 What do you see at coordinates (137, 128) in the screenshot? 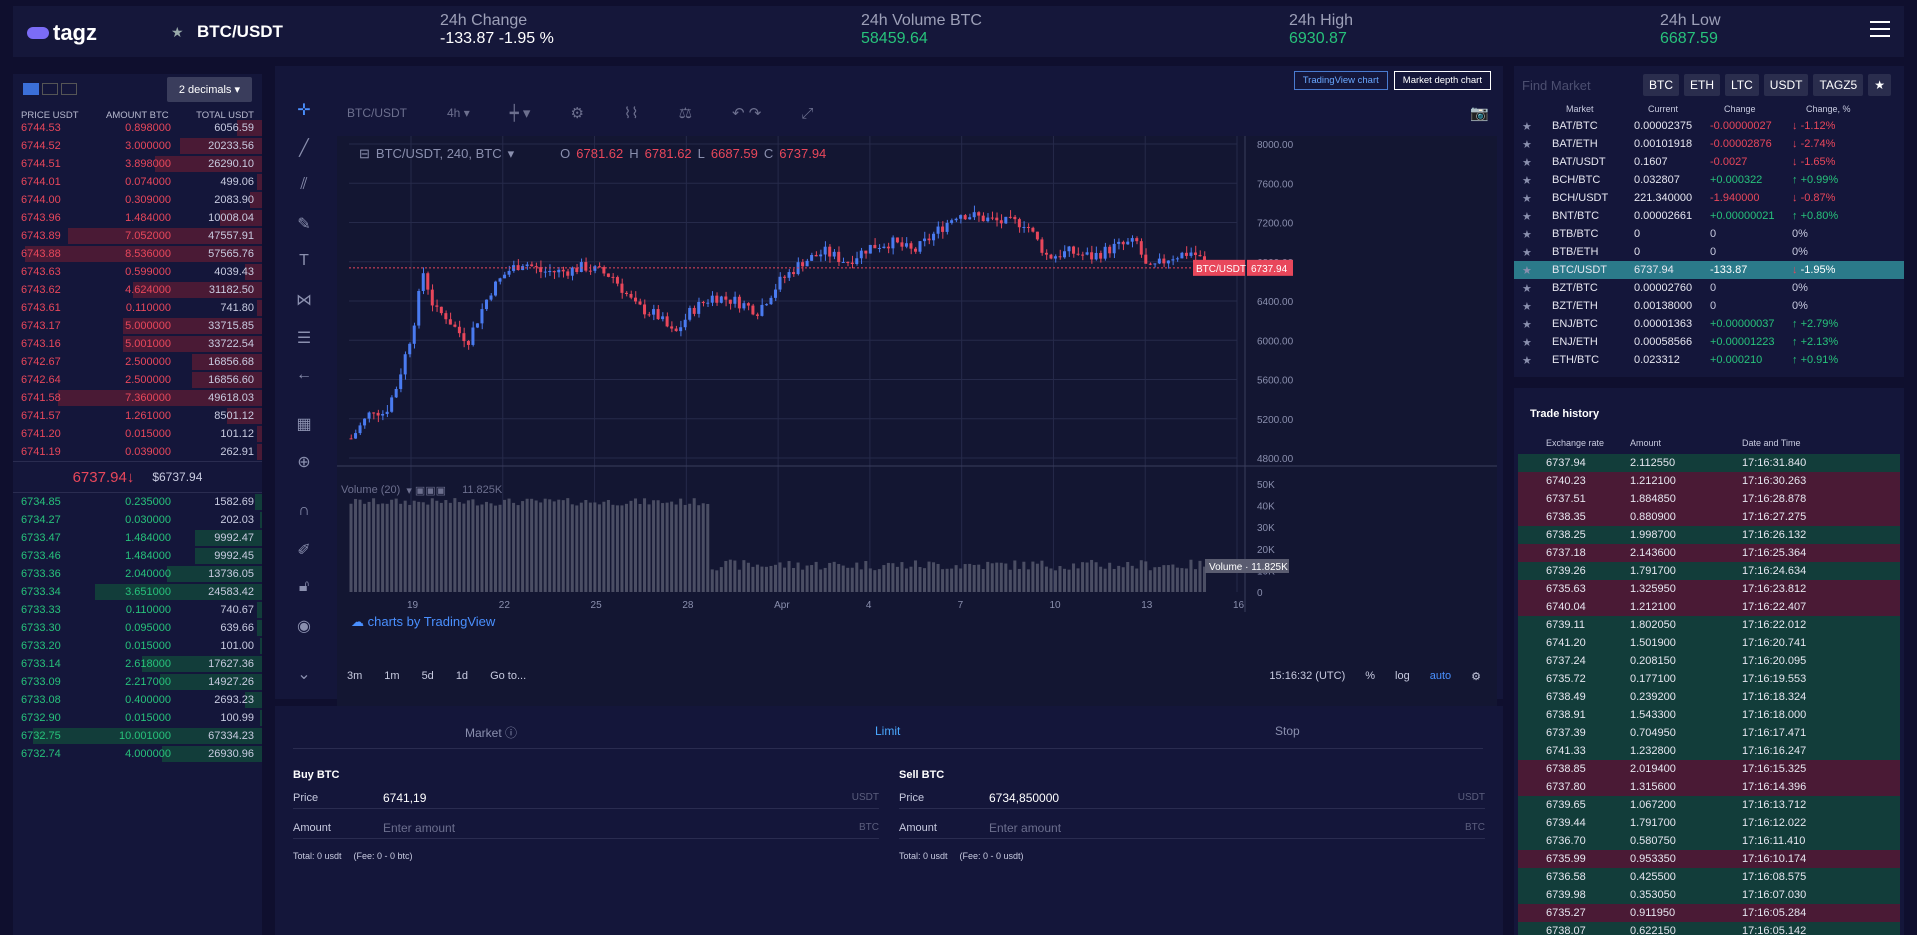
I see `ask-row: 6744.53 0.898000 6056.59` at bounding box center [137, 128].